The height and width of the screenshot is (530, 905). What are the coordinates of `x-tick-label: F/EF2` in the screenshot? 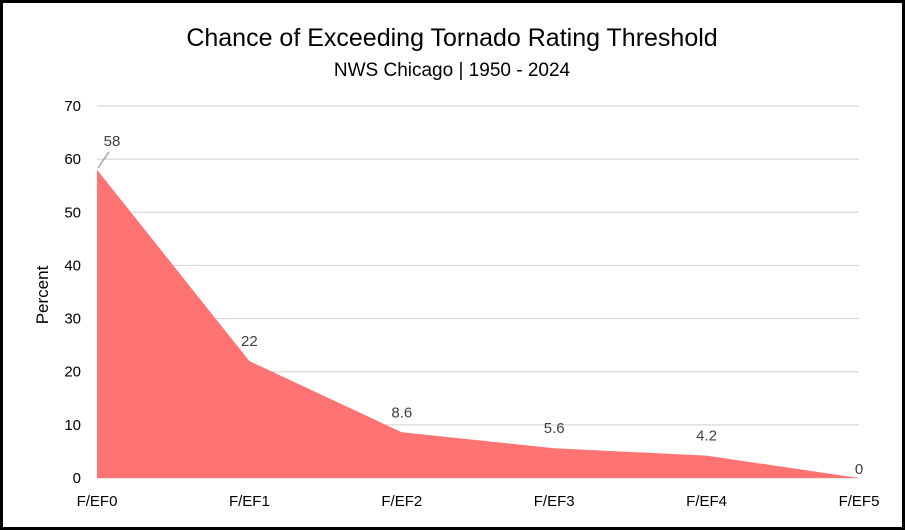 It's located at (401, 501).